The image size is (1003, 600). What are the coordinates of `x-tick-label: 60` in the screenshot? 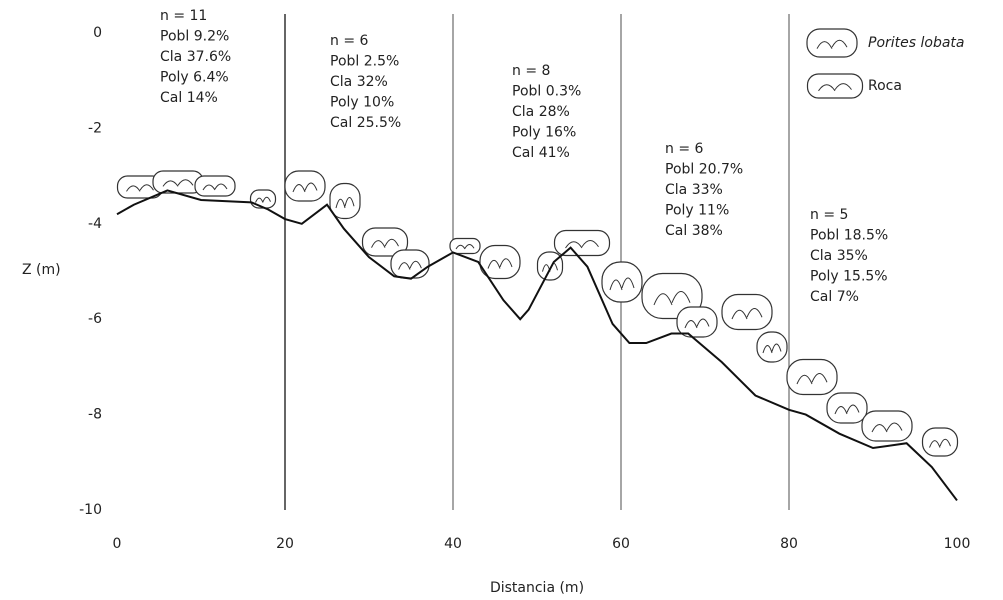 It's located at (621, 544).